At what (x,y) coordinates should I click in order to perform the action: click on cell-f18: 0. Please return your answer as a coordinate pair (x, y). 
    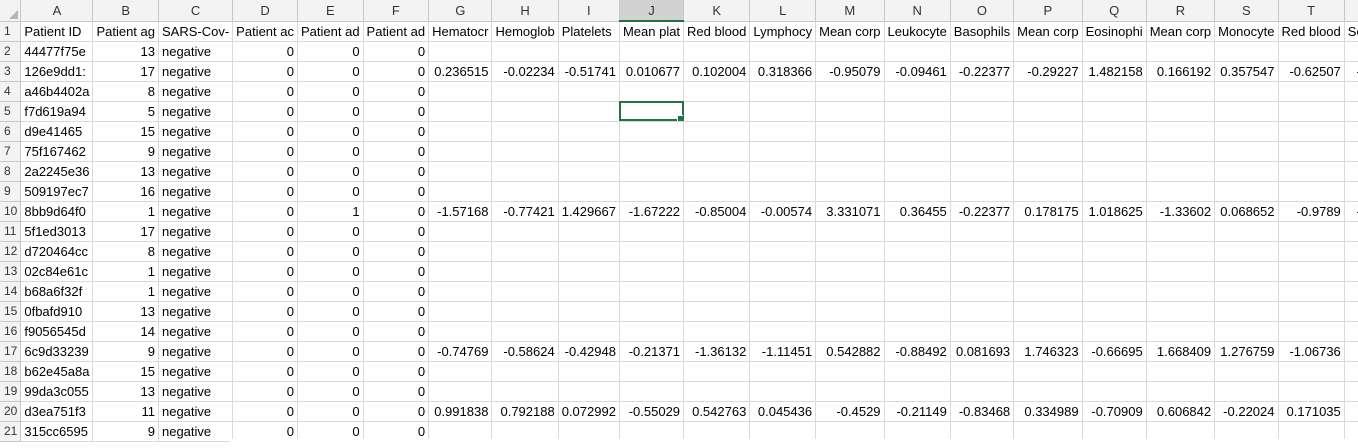
    Looking at the image, I should click on (396, 371).